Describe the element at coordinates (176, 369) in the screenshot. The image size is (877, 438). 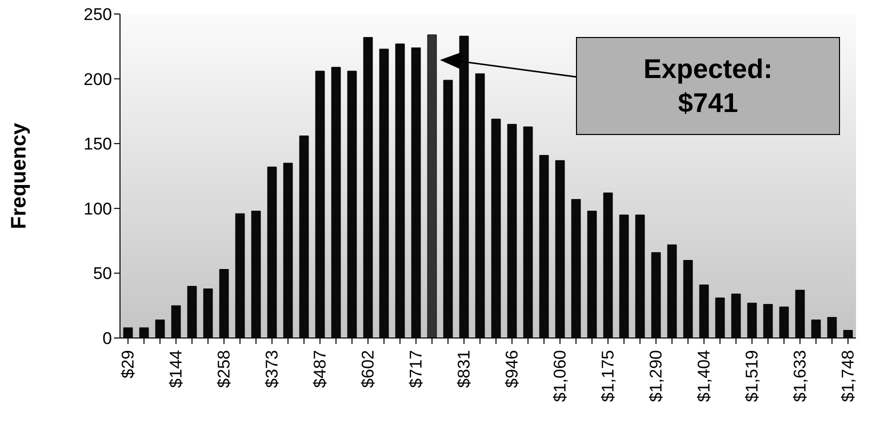
I see `x-tick-label: $144` at that location.